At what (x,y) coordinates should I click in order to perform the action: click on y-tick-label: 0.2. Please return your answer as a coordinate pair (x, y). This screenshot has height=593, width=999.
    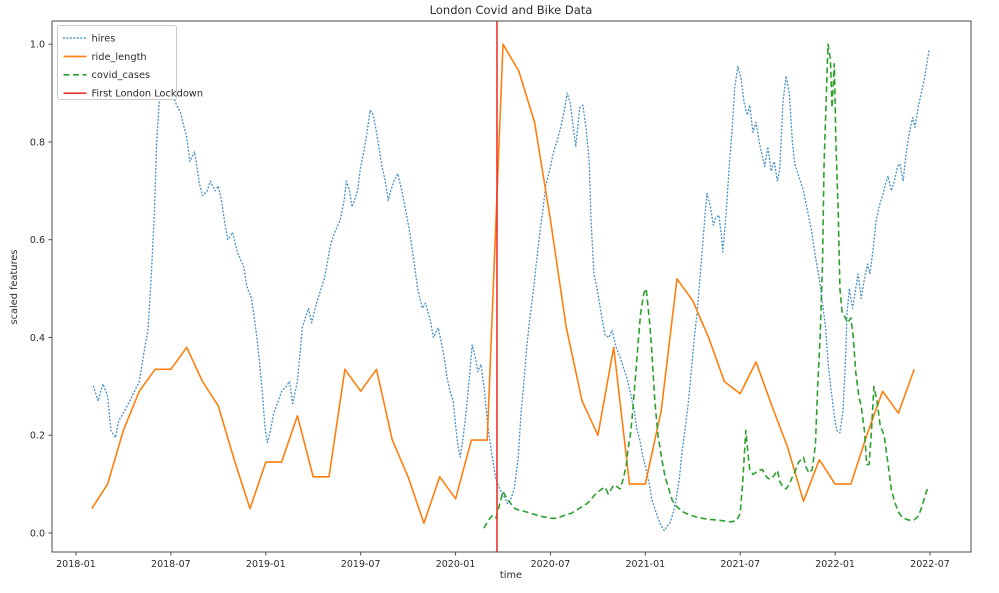
    Looking at the image, I should click on (37, 436).